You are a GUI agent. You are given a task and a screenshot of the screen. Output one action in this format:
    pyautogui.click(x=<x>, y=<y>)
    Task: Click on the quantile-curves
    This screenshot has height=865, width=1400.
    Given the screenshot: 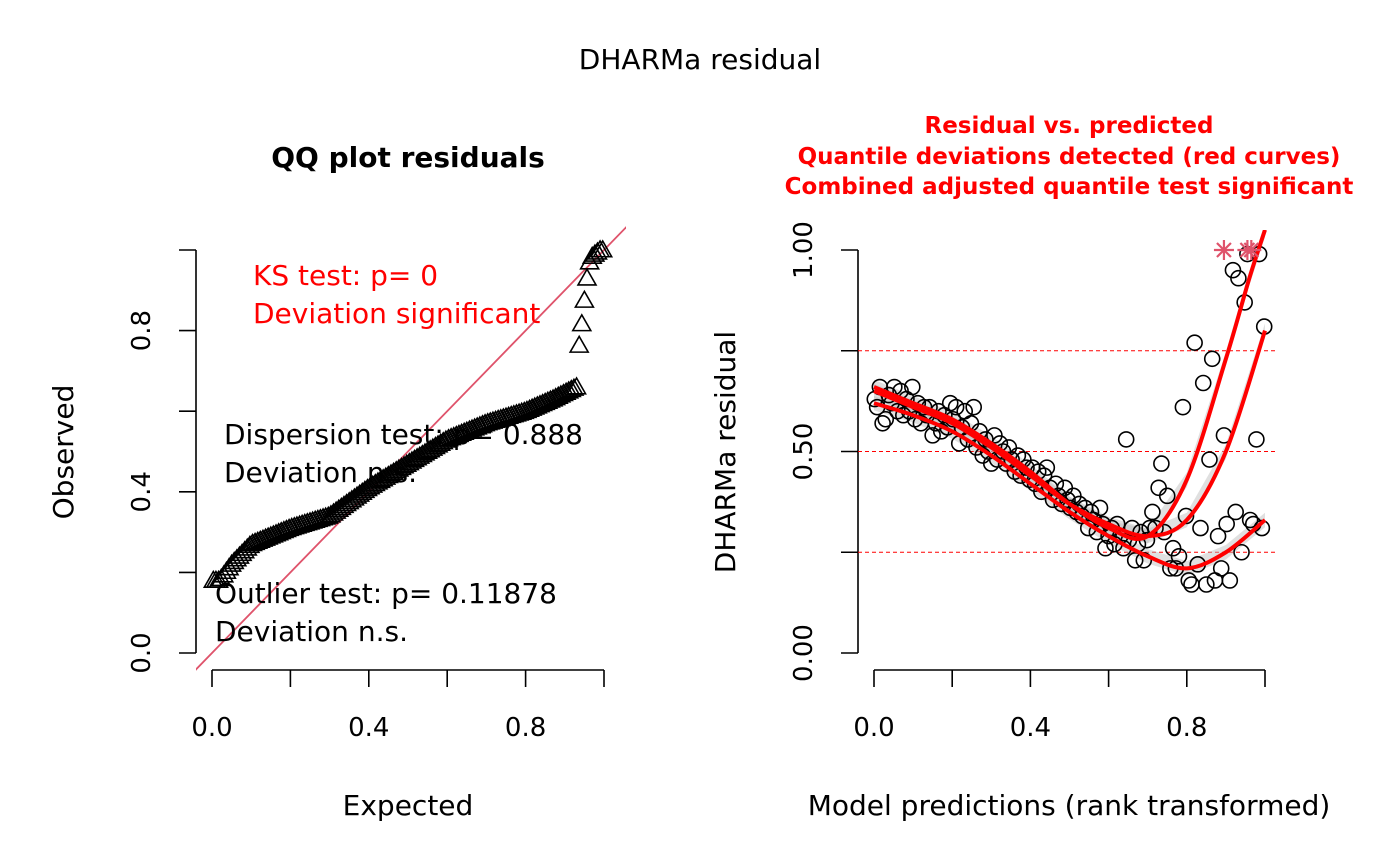 What is the action you would take?
    pyautogui.click(x=1070, y=400)
    